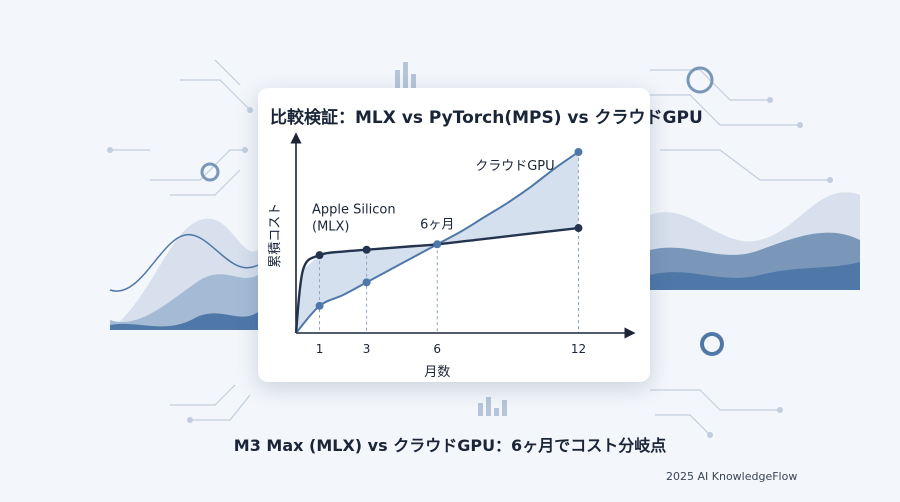 The image size is (900, 502). Describe the element at coordinates (320, 349) in the screenshot. I see `x-tick-1: 1` at that location.